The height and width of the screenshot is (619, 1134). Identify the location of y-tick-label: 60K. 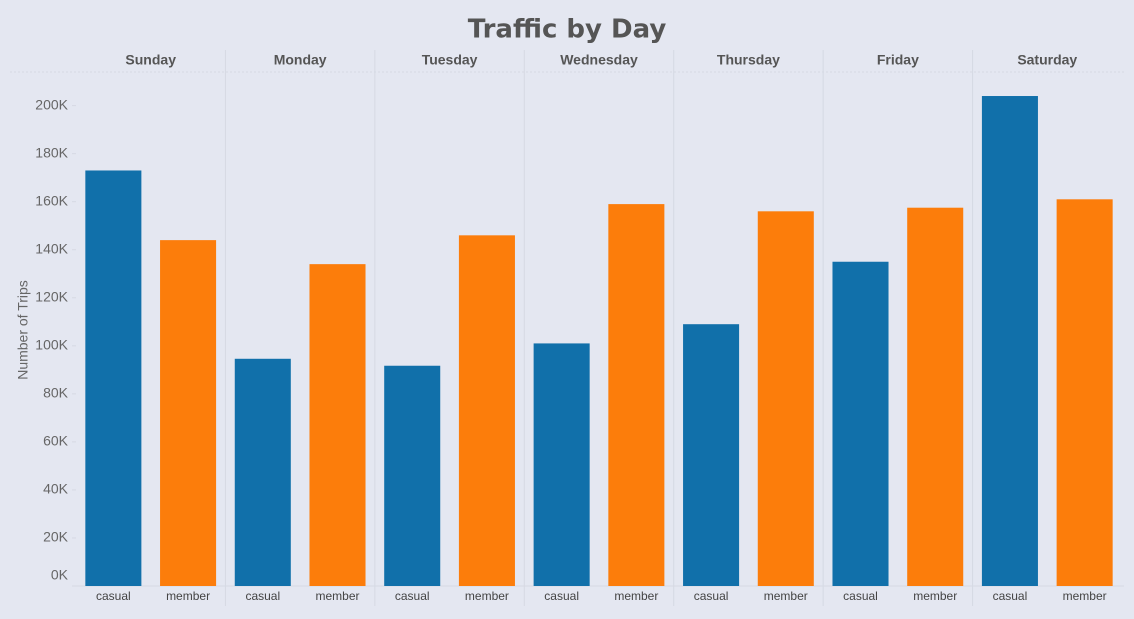
(56, 441).